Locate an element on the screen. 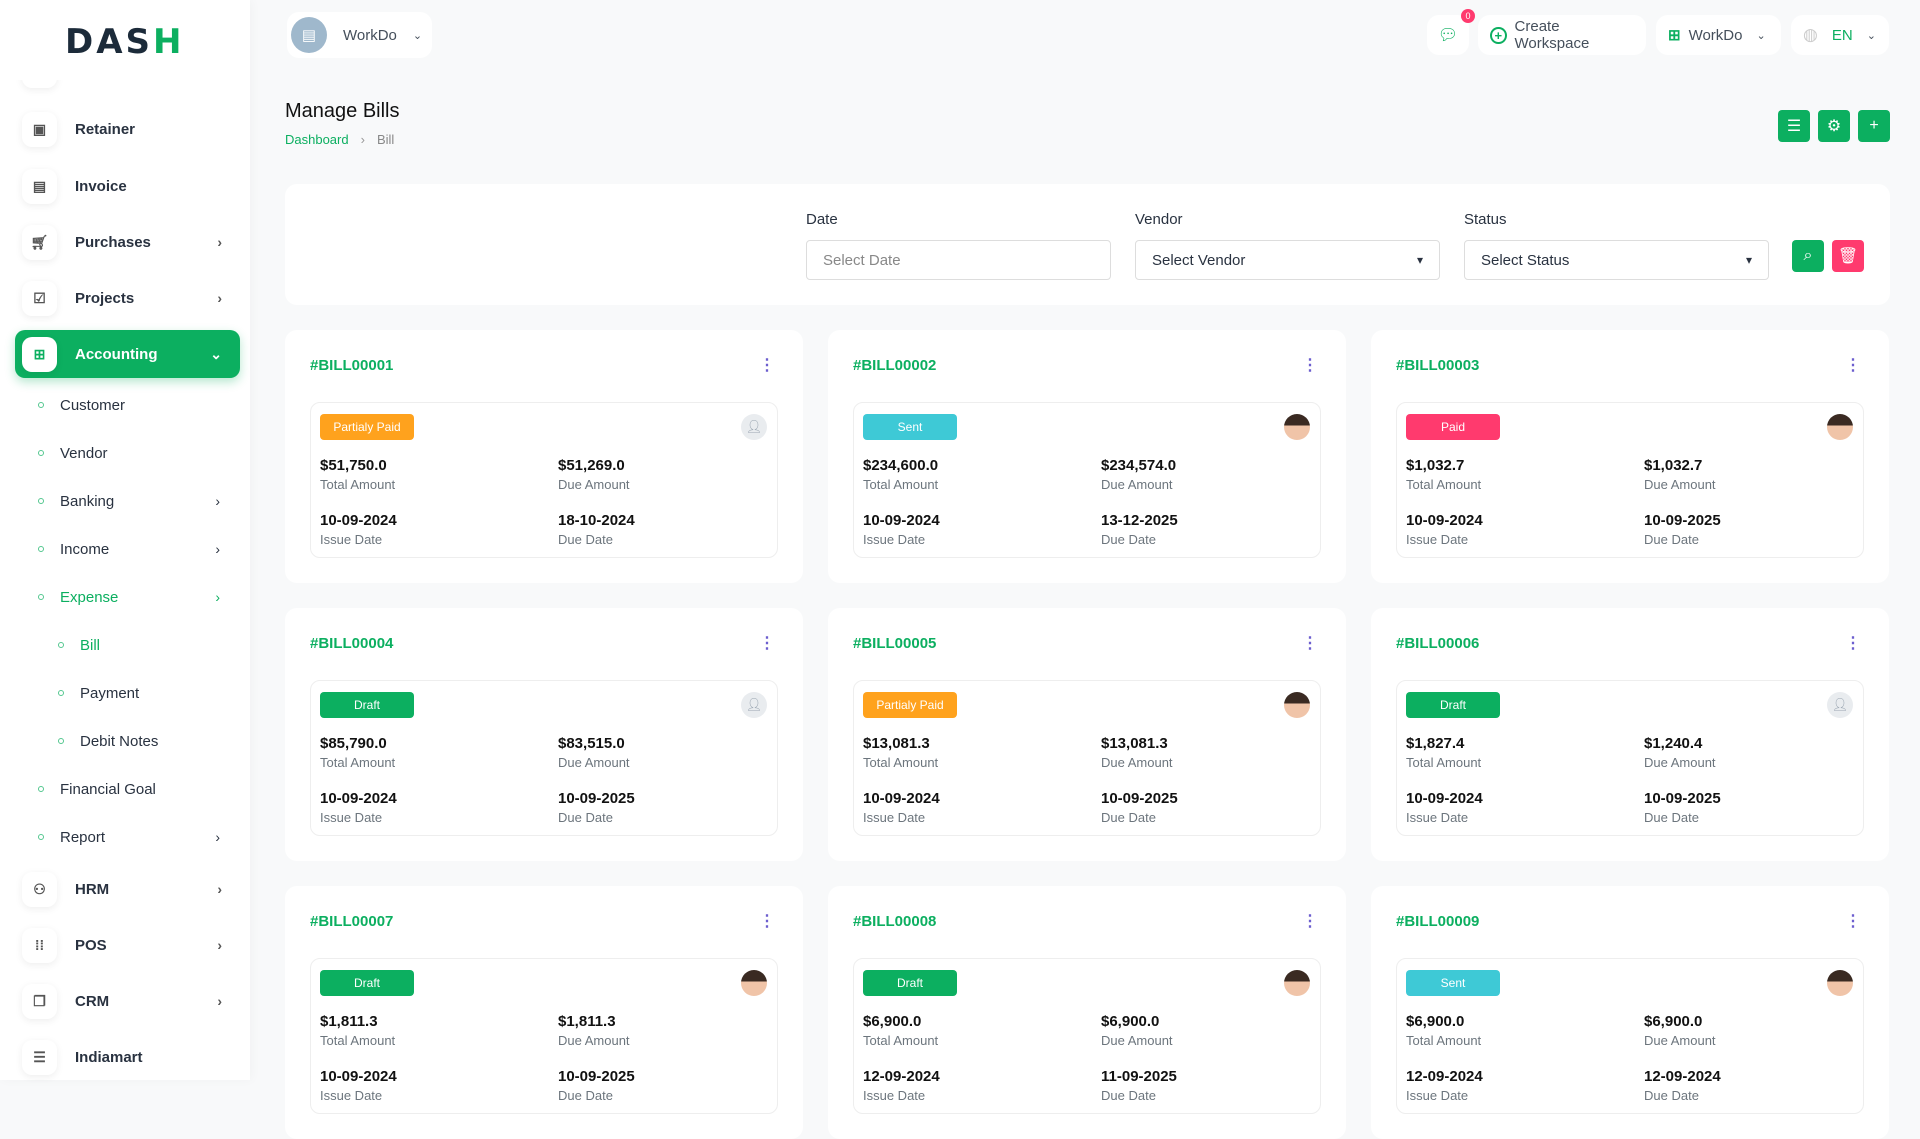  globe-icon: ◍ is located at coordinates (1810, 34).